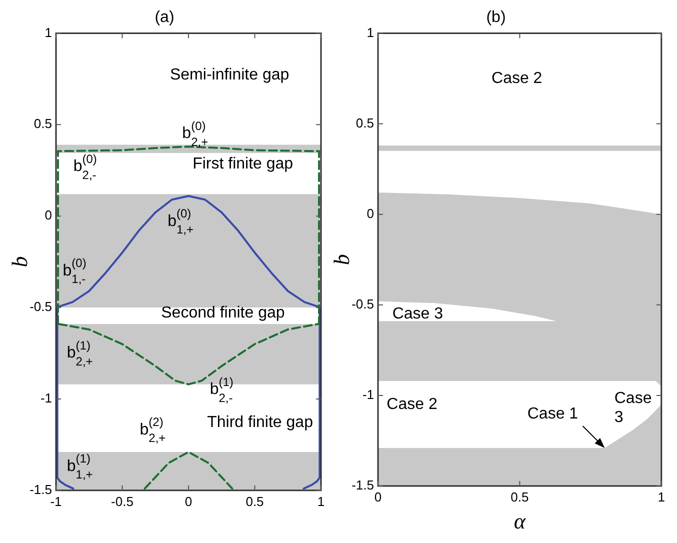 The width and height of the screenshot is (677, 543). What do you see at coordinates (164, 17) in the screenshot?
I see `chart-title: (a)` at bounding box center [164, 17].